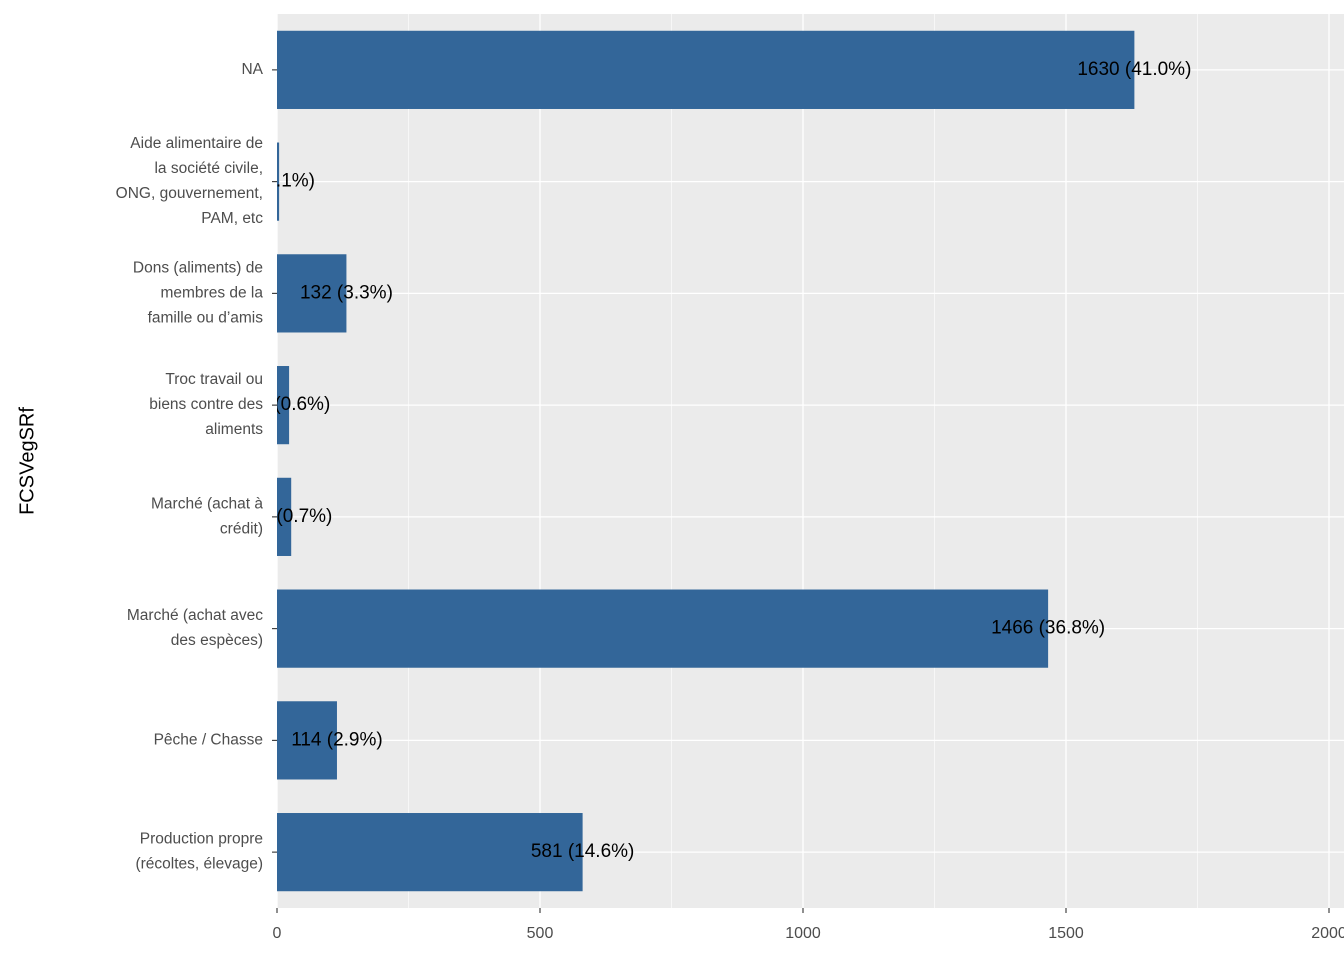 Image resolution: width=1344 pixels, height=960 pixels. Describe the element at coordinates (540, 933) in the screenshot. I see `x-tick-label: 500` at that location.